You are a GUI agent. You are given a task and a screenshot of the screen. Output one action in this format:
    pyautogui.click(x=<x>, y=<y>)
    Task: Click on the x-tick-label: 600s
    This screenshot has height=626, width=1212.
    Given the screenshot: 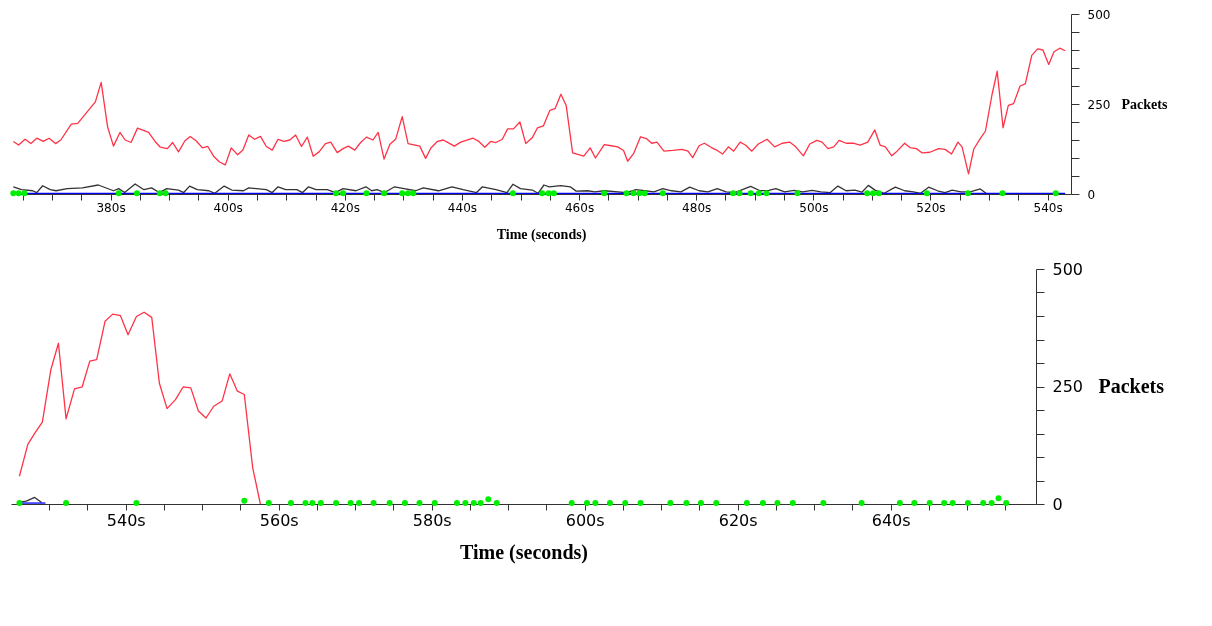 What is the action you would take?
    pyautogui.click(x=585, y=520)
    